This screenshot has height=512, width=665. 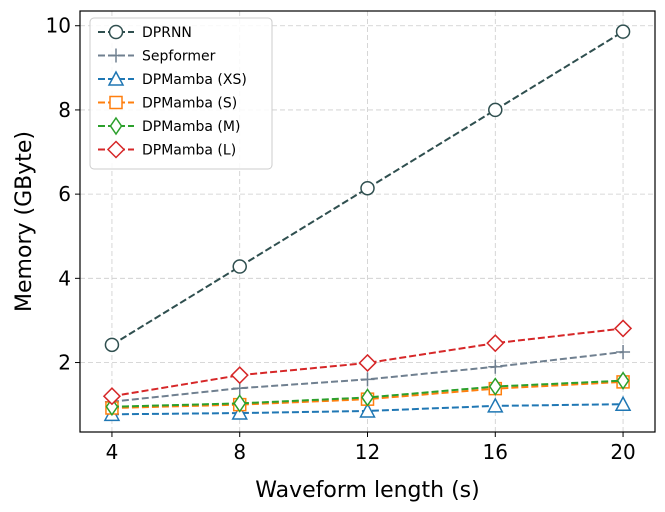 I want to click on legend-label-dpmamba-xs: DPMamba (XS), so click(x=194, y=80).